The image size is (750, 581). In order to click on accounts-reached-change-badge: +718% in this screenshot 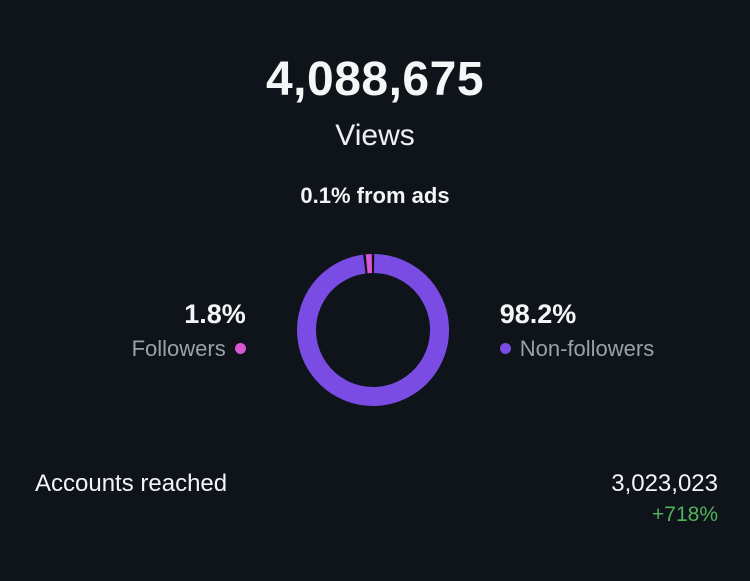, I will do `click(685, 514)`.